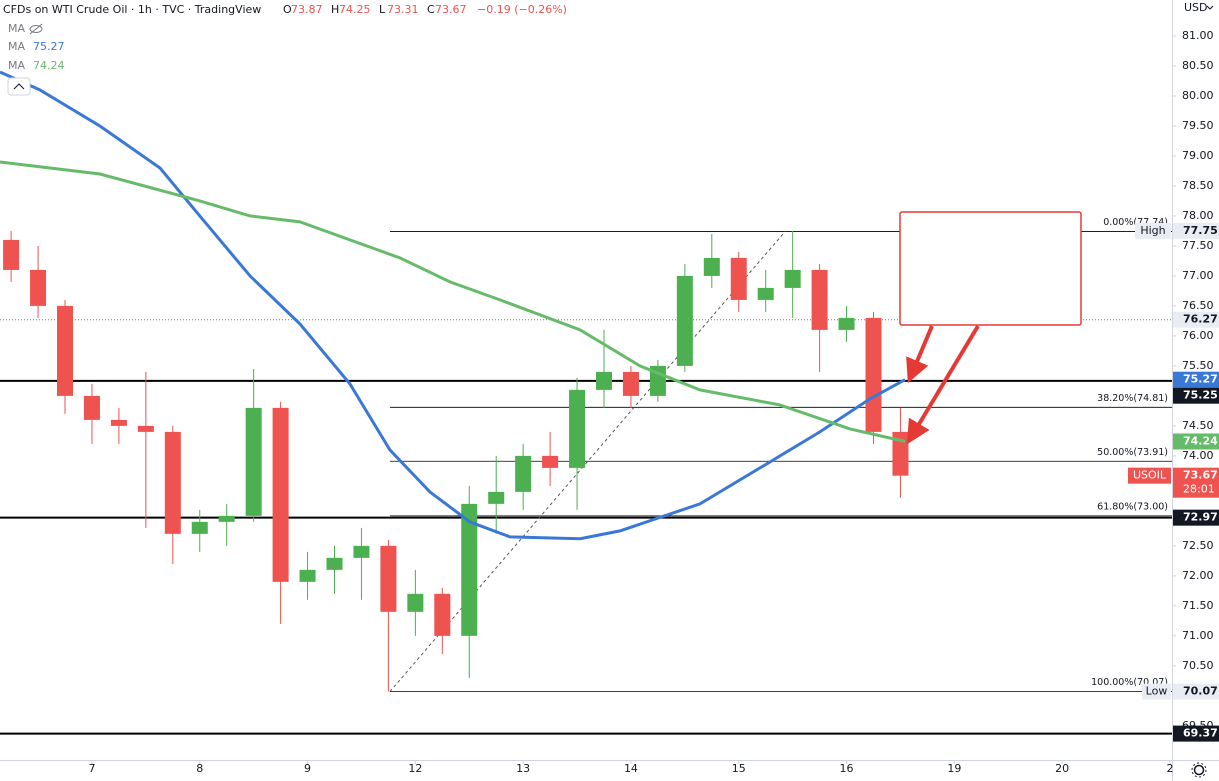 This screenshot has height=781, width=1219. What do you see at coordinates (739, 768) in the screenshot?
I see `x-tick-label: 15` at bounding box center [739, 768].